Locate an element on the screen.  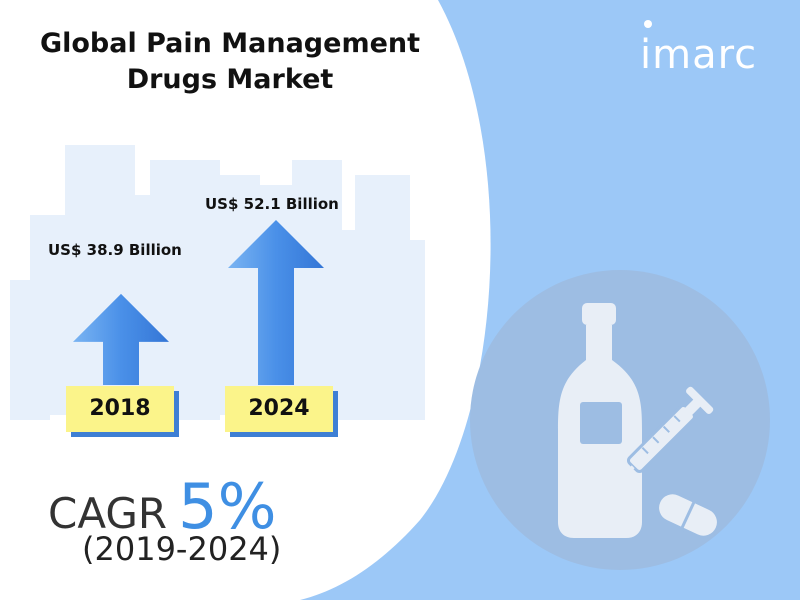
title-line-2: Drugs Market is located at coordinates (230, 79).